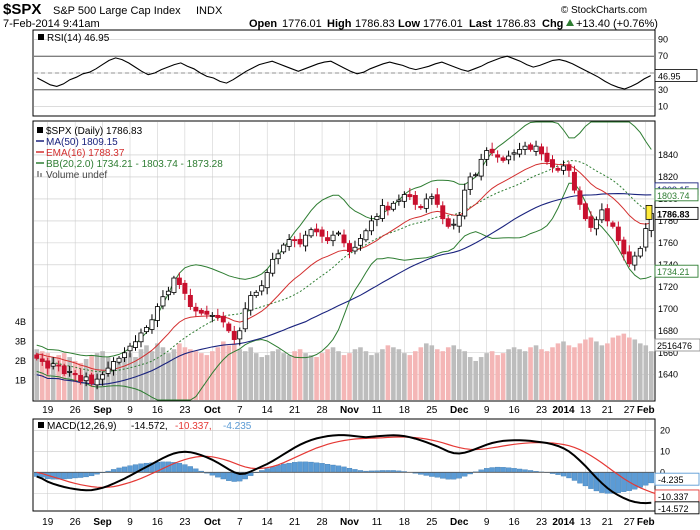 The width and height of the screenshot is (700, 530). I want to click on x-axis-label: Nov, so click(349, 410).